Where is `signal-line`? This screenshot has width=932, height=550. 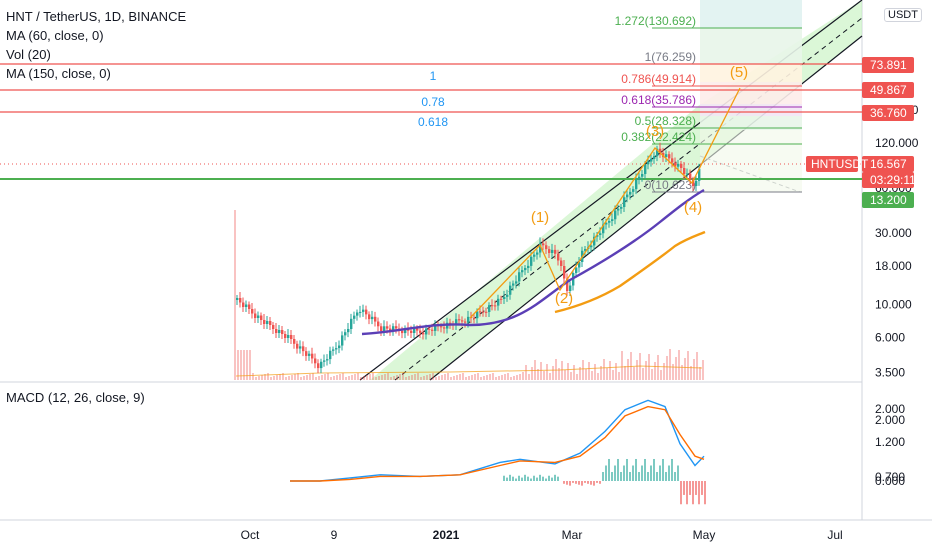
signal-line is located at coordinates (497, 443).